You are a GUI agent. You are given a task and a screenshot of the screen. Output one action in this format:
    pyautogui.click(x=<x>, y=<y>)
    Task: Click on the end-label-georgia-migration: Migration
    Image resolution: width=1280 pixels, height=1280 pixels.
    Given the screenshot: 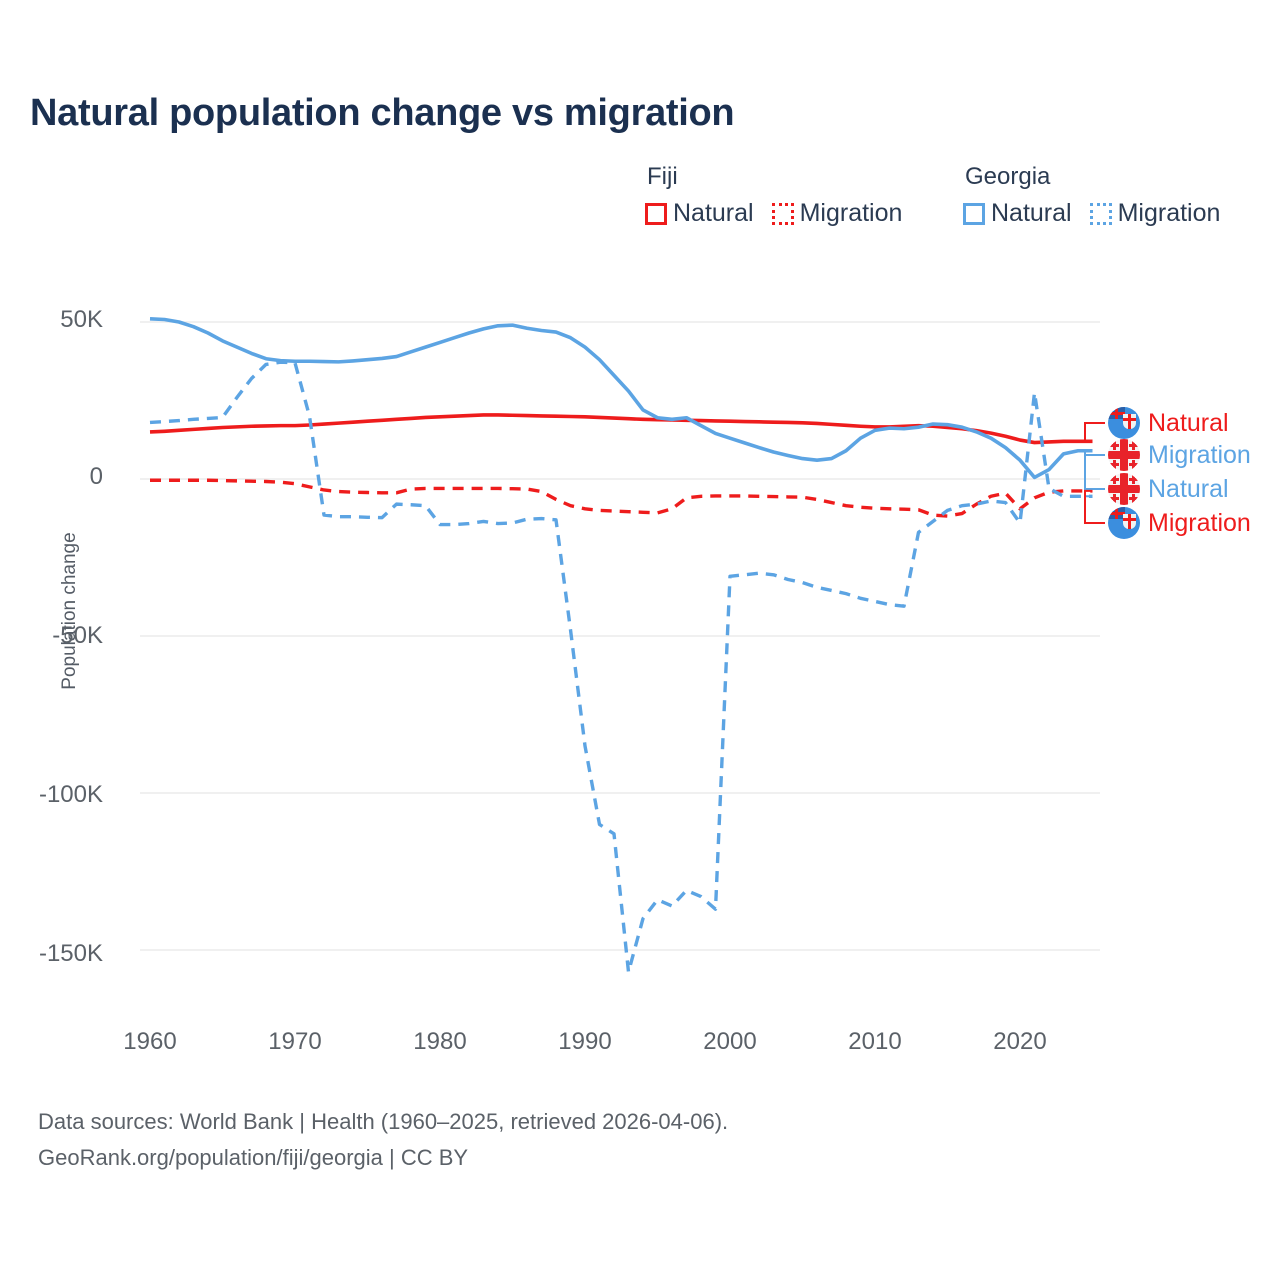 What is the action you would take?
    pyautogui.click(x=1179, y=455)
    